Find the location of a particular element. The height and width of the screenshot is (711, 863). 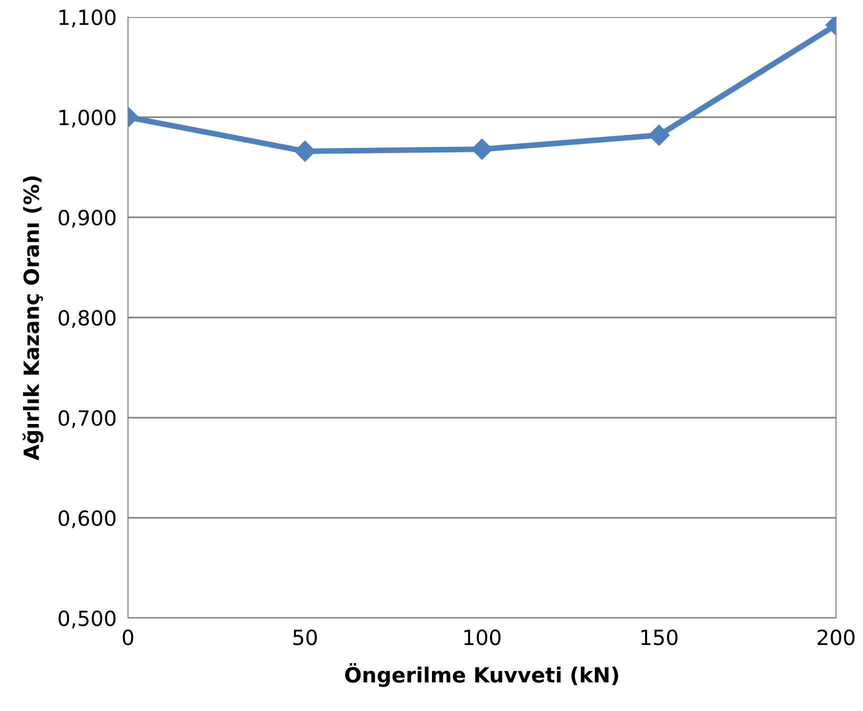

y-tick-label: 0,700 is located at coordinates (87, 419).